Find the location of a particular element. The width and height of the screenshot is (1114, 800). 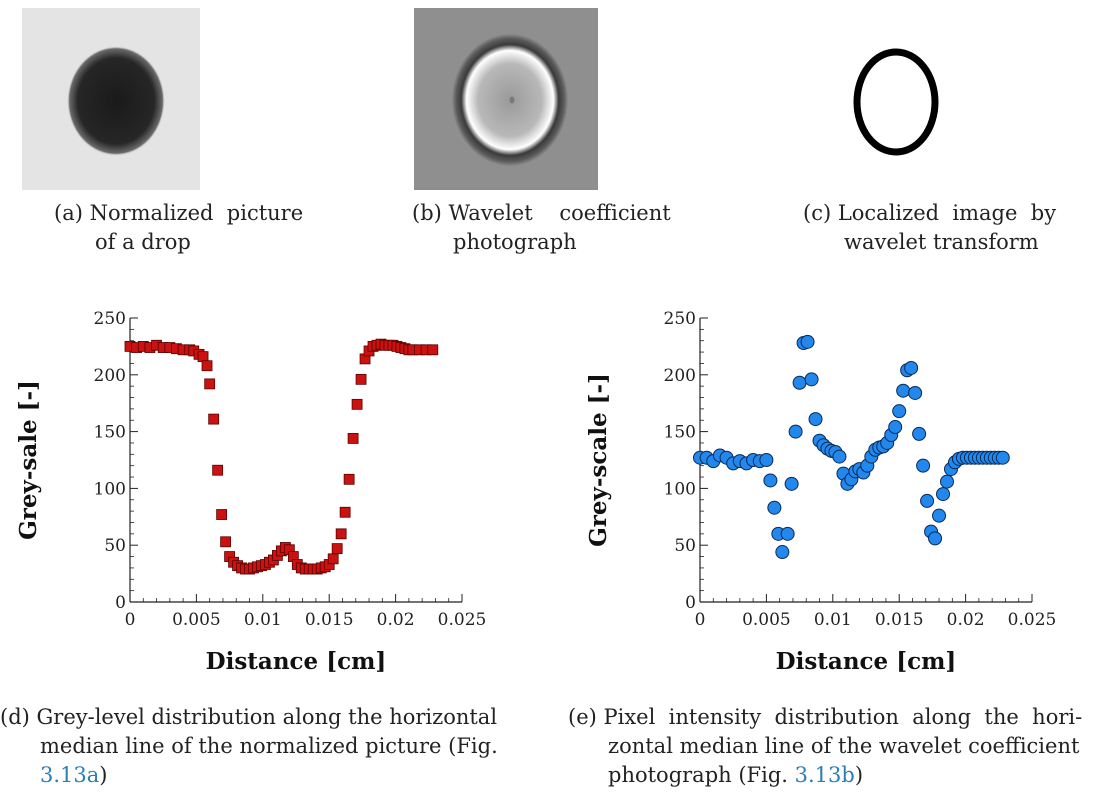

caption-d-close: ) is located at coordinates (103, 775).